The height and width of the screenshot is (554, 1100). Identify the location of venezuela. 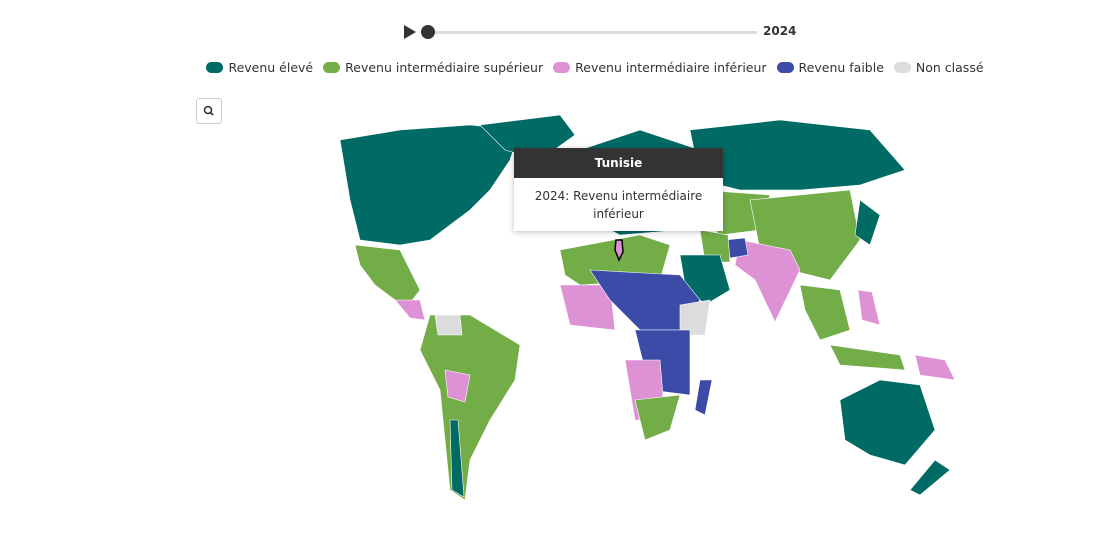
(448, 325).